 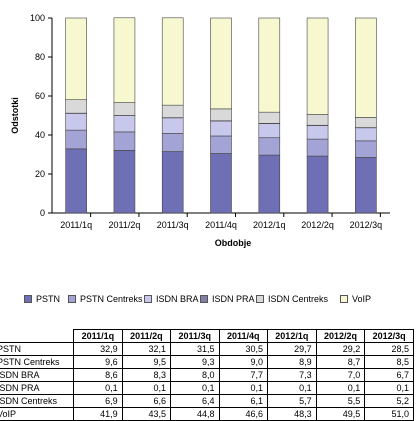 What do you see at coordinates (292, 362) in the screenshot?
I see `table-cell: 8,9` at bounding box center [292, 362].